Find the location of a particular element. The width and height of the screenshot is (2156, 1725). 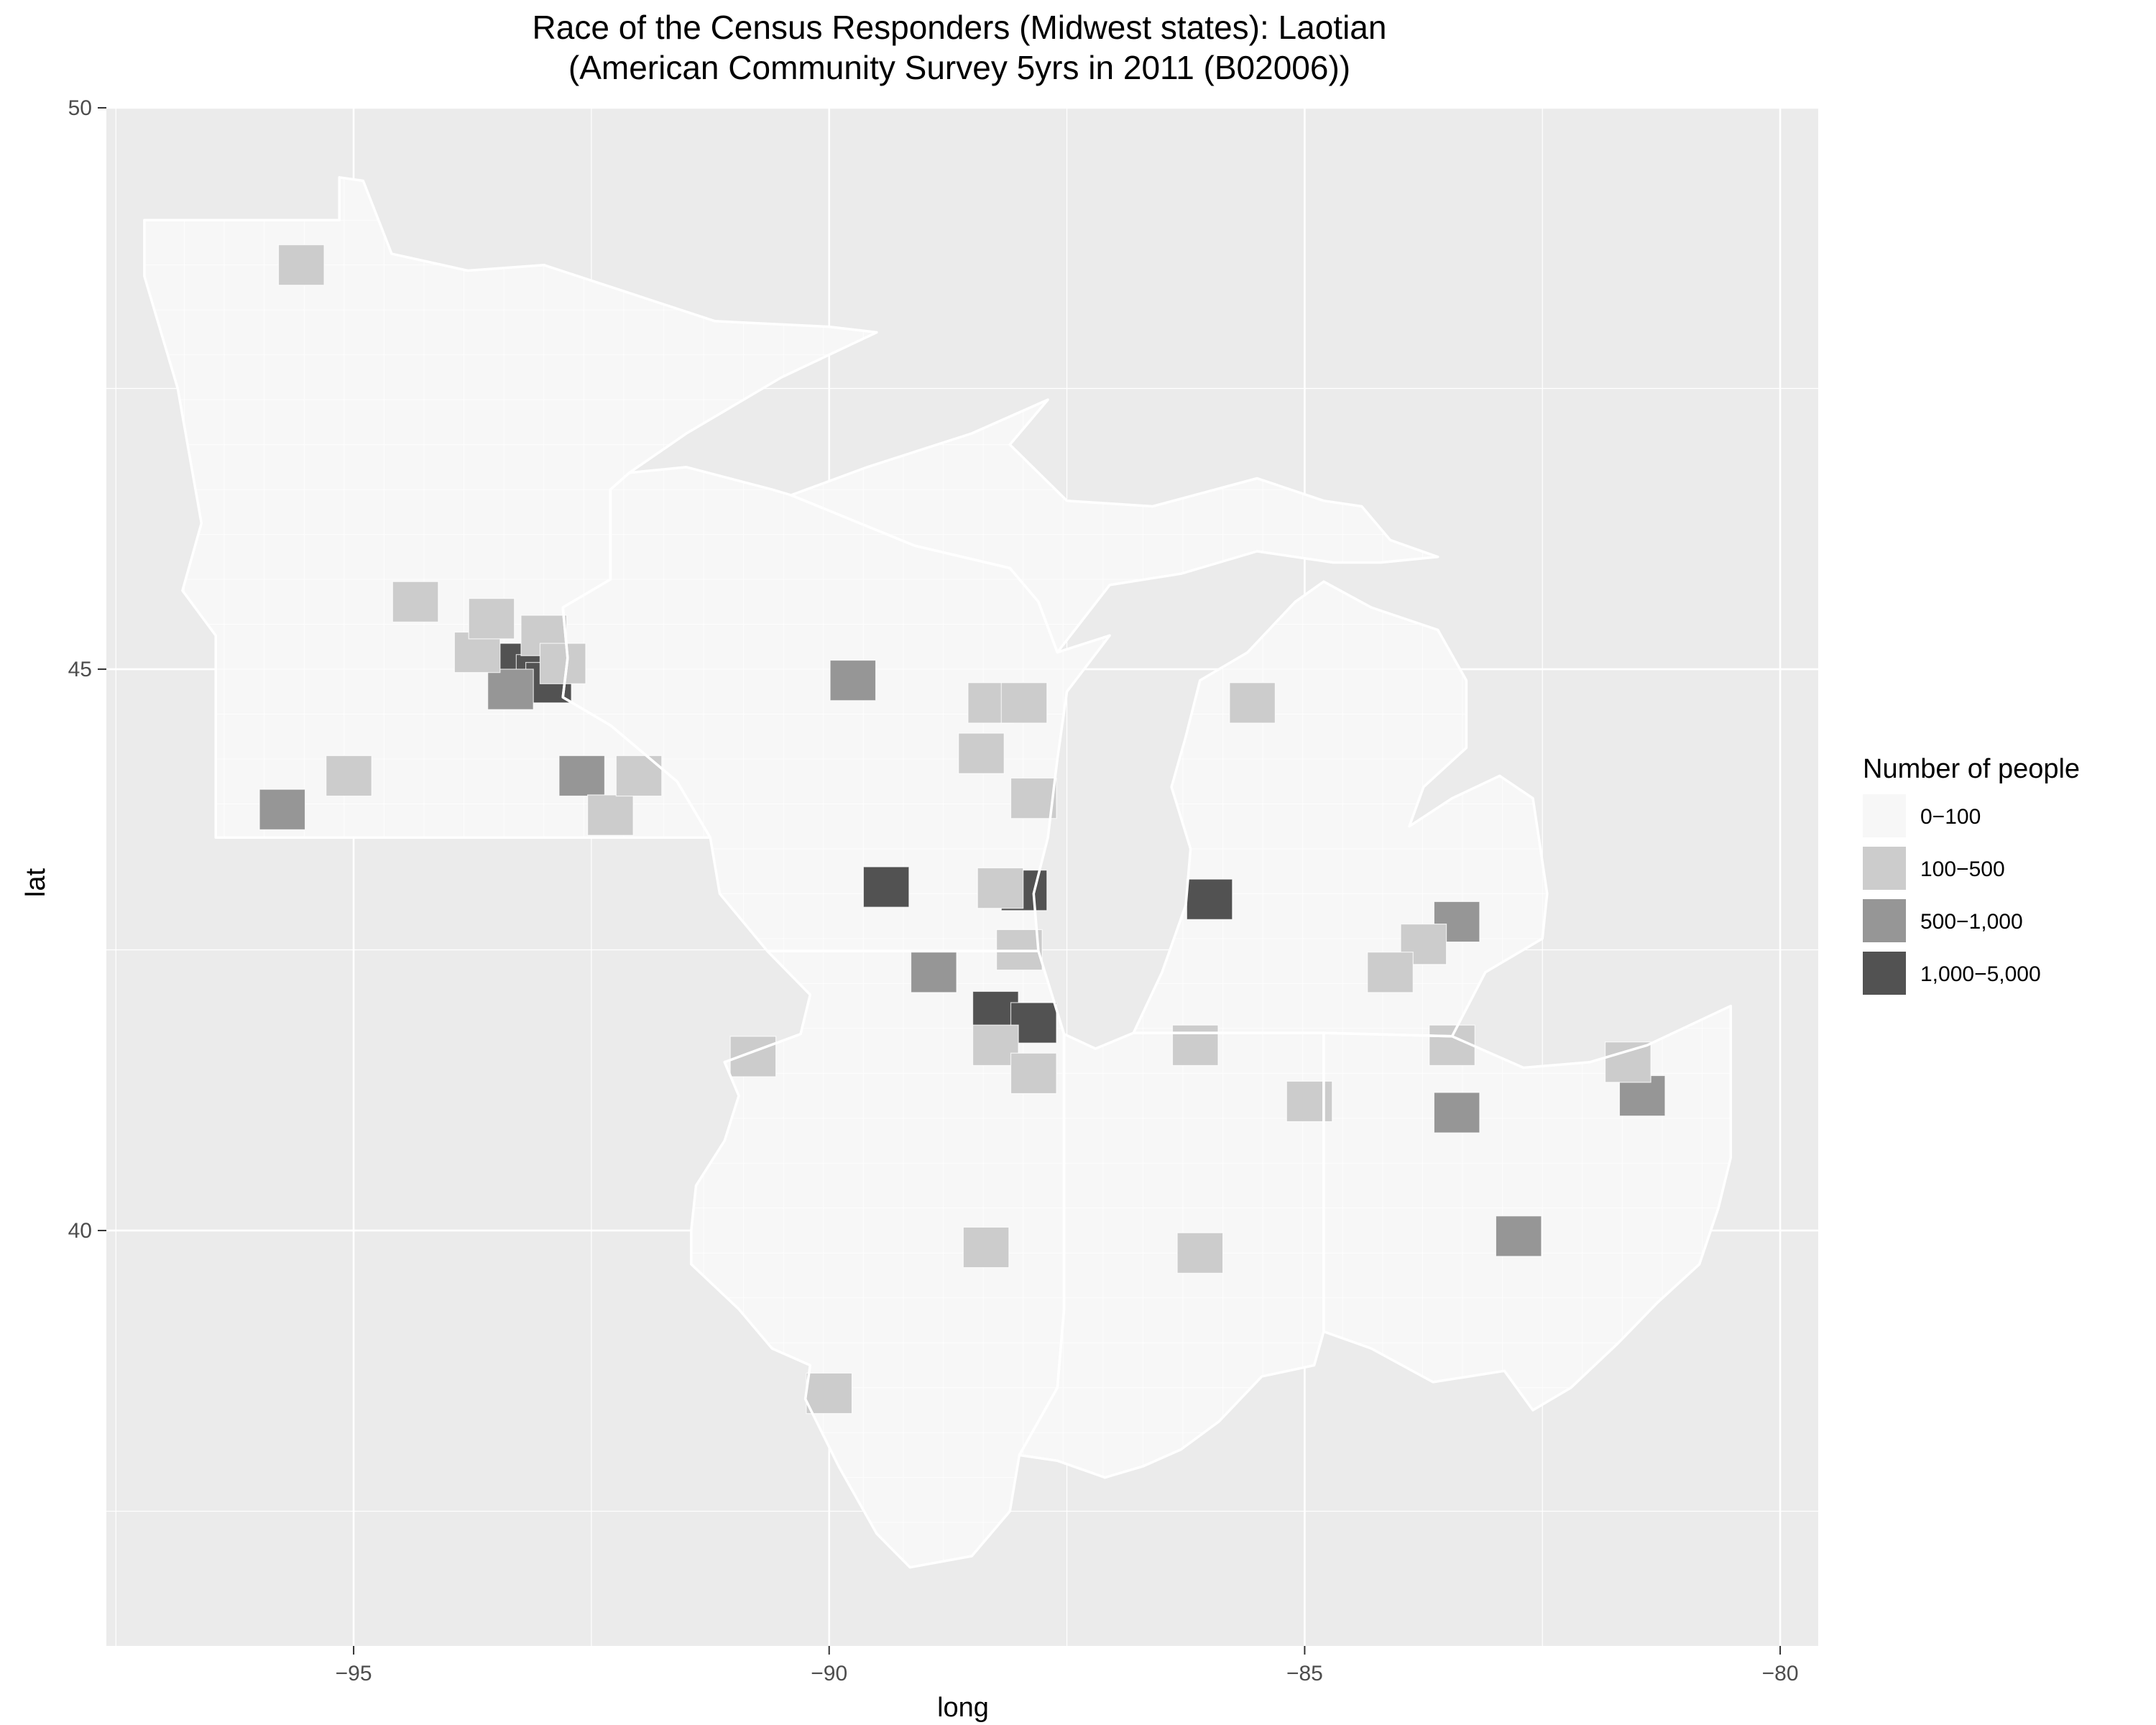

y-tick-label: 40 is located at coordinates (80, 1231).